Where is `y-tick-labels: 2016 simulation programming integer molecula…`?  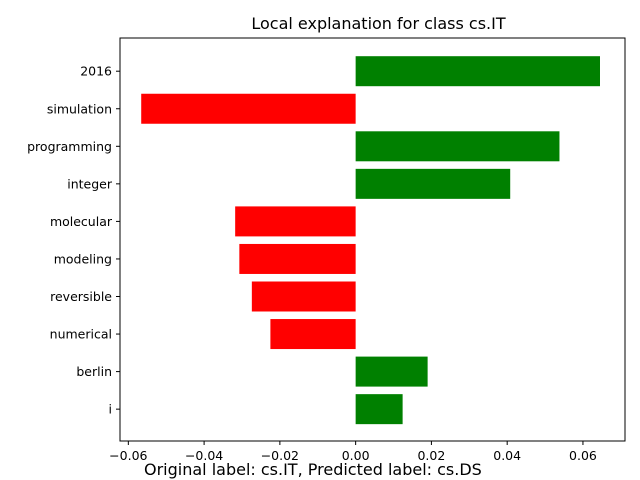
y-tick-labels: 2016 simulation programming integer molecula… is located at coordinates (73, 240).